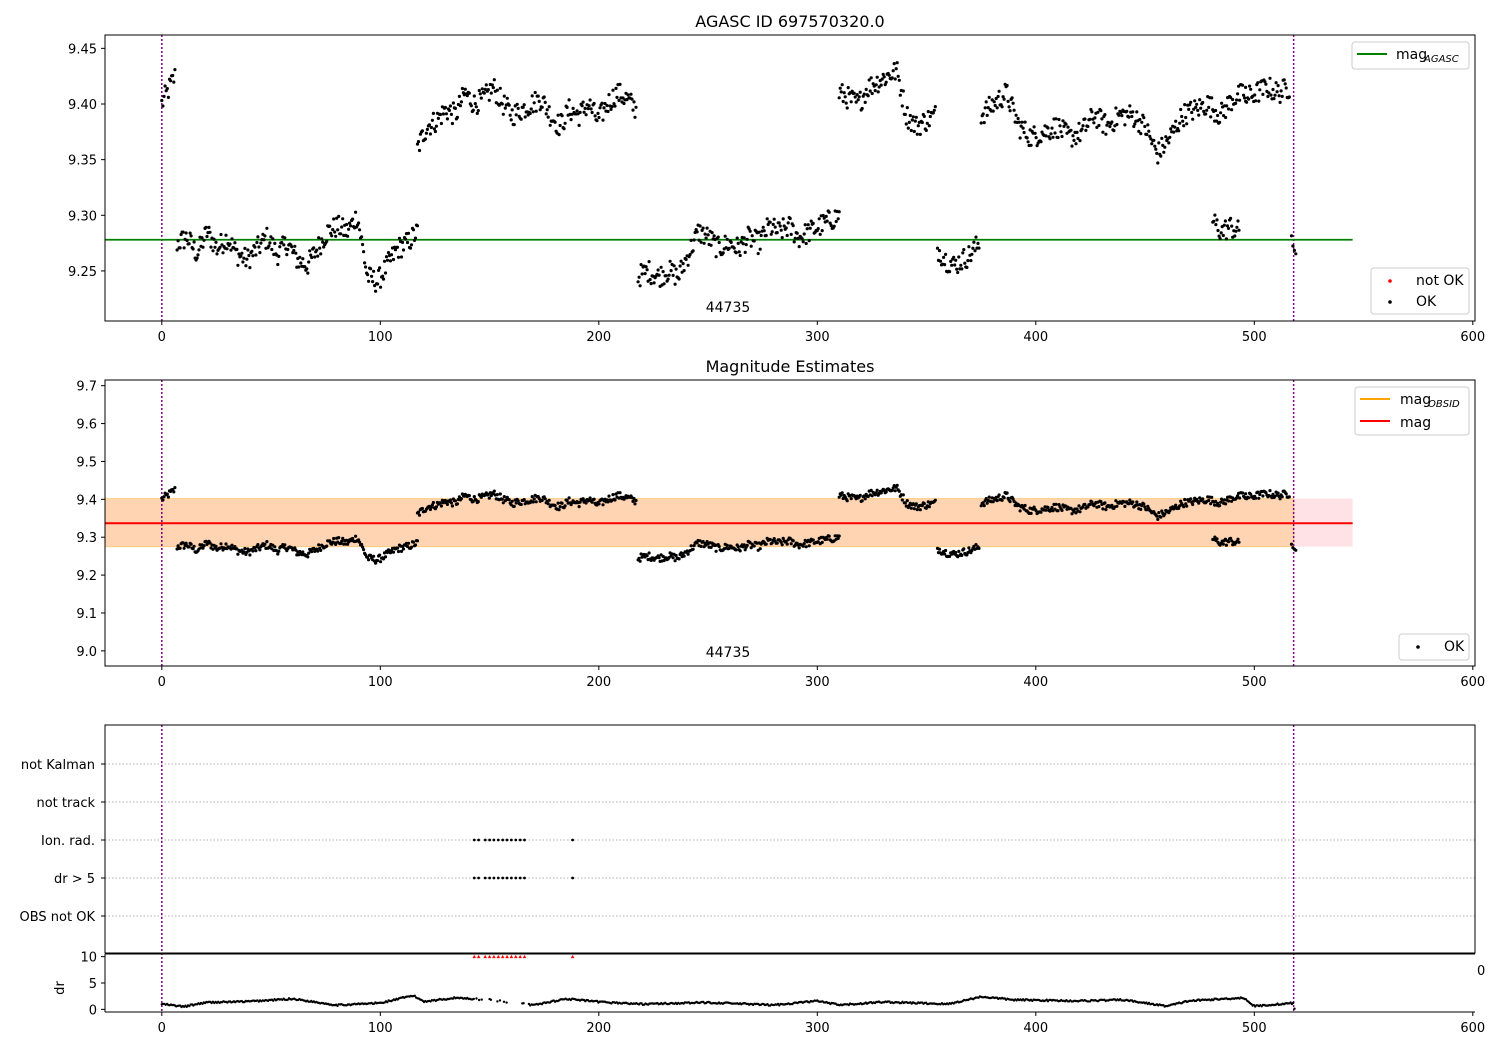  I want to click on dr-gt5-marker, so click(485, 956).